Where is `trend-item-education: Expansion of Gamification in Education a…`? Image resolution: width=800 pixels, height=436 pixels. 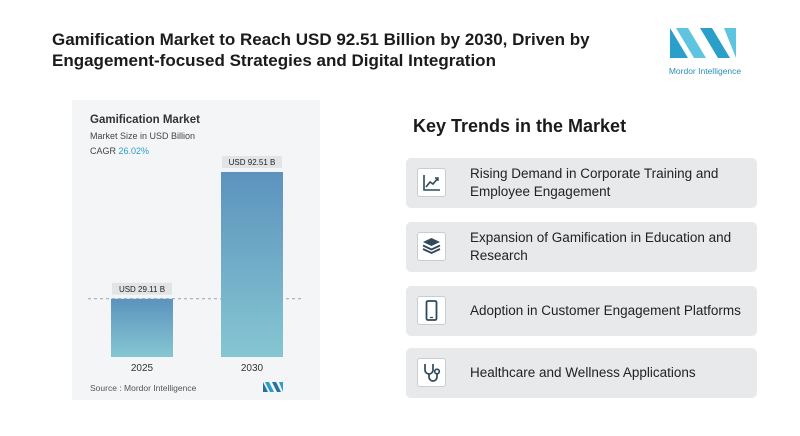
trend-item-education: Expansion of Gamification in Education a… is located at coordinates (581, 247).